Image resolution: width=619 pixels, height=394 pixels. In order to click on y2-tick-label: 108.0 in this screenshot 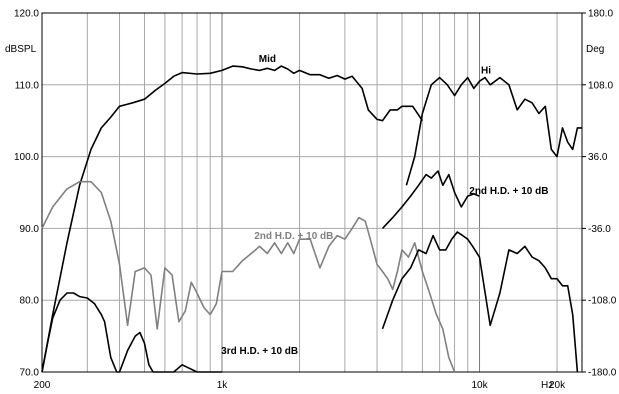, I will do `click(600, 85)`.